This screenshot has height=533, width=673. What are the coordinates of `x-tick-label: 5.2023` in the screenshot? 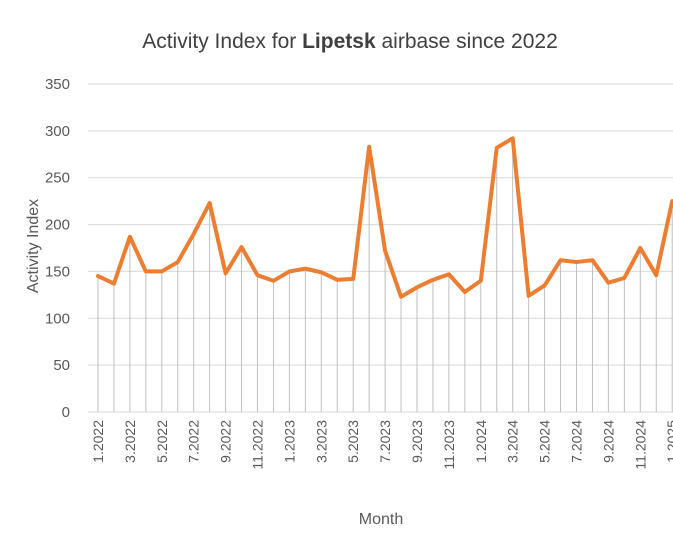 It's located at (353, 441).